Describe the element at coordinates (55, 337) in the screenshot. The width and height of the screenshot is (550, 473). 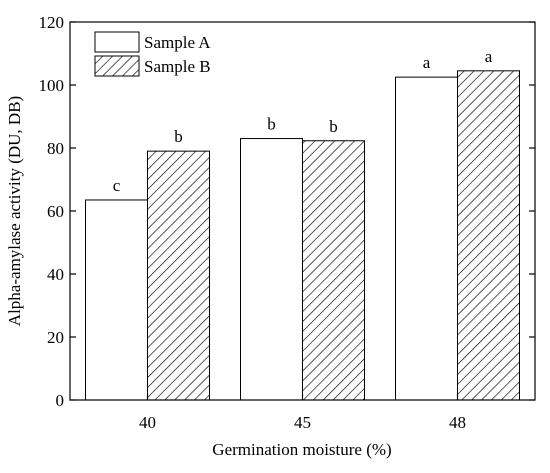
I see `y-tick-label: 20` at that location.